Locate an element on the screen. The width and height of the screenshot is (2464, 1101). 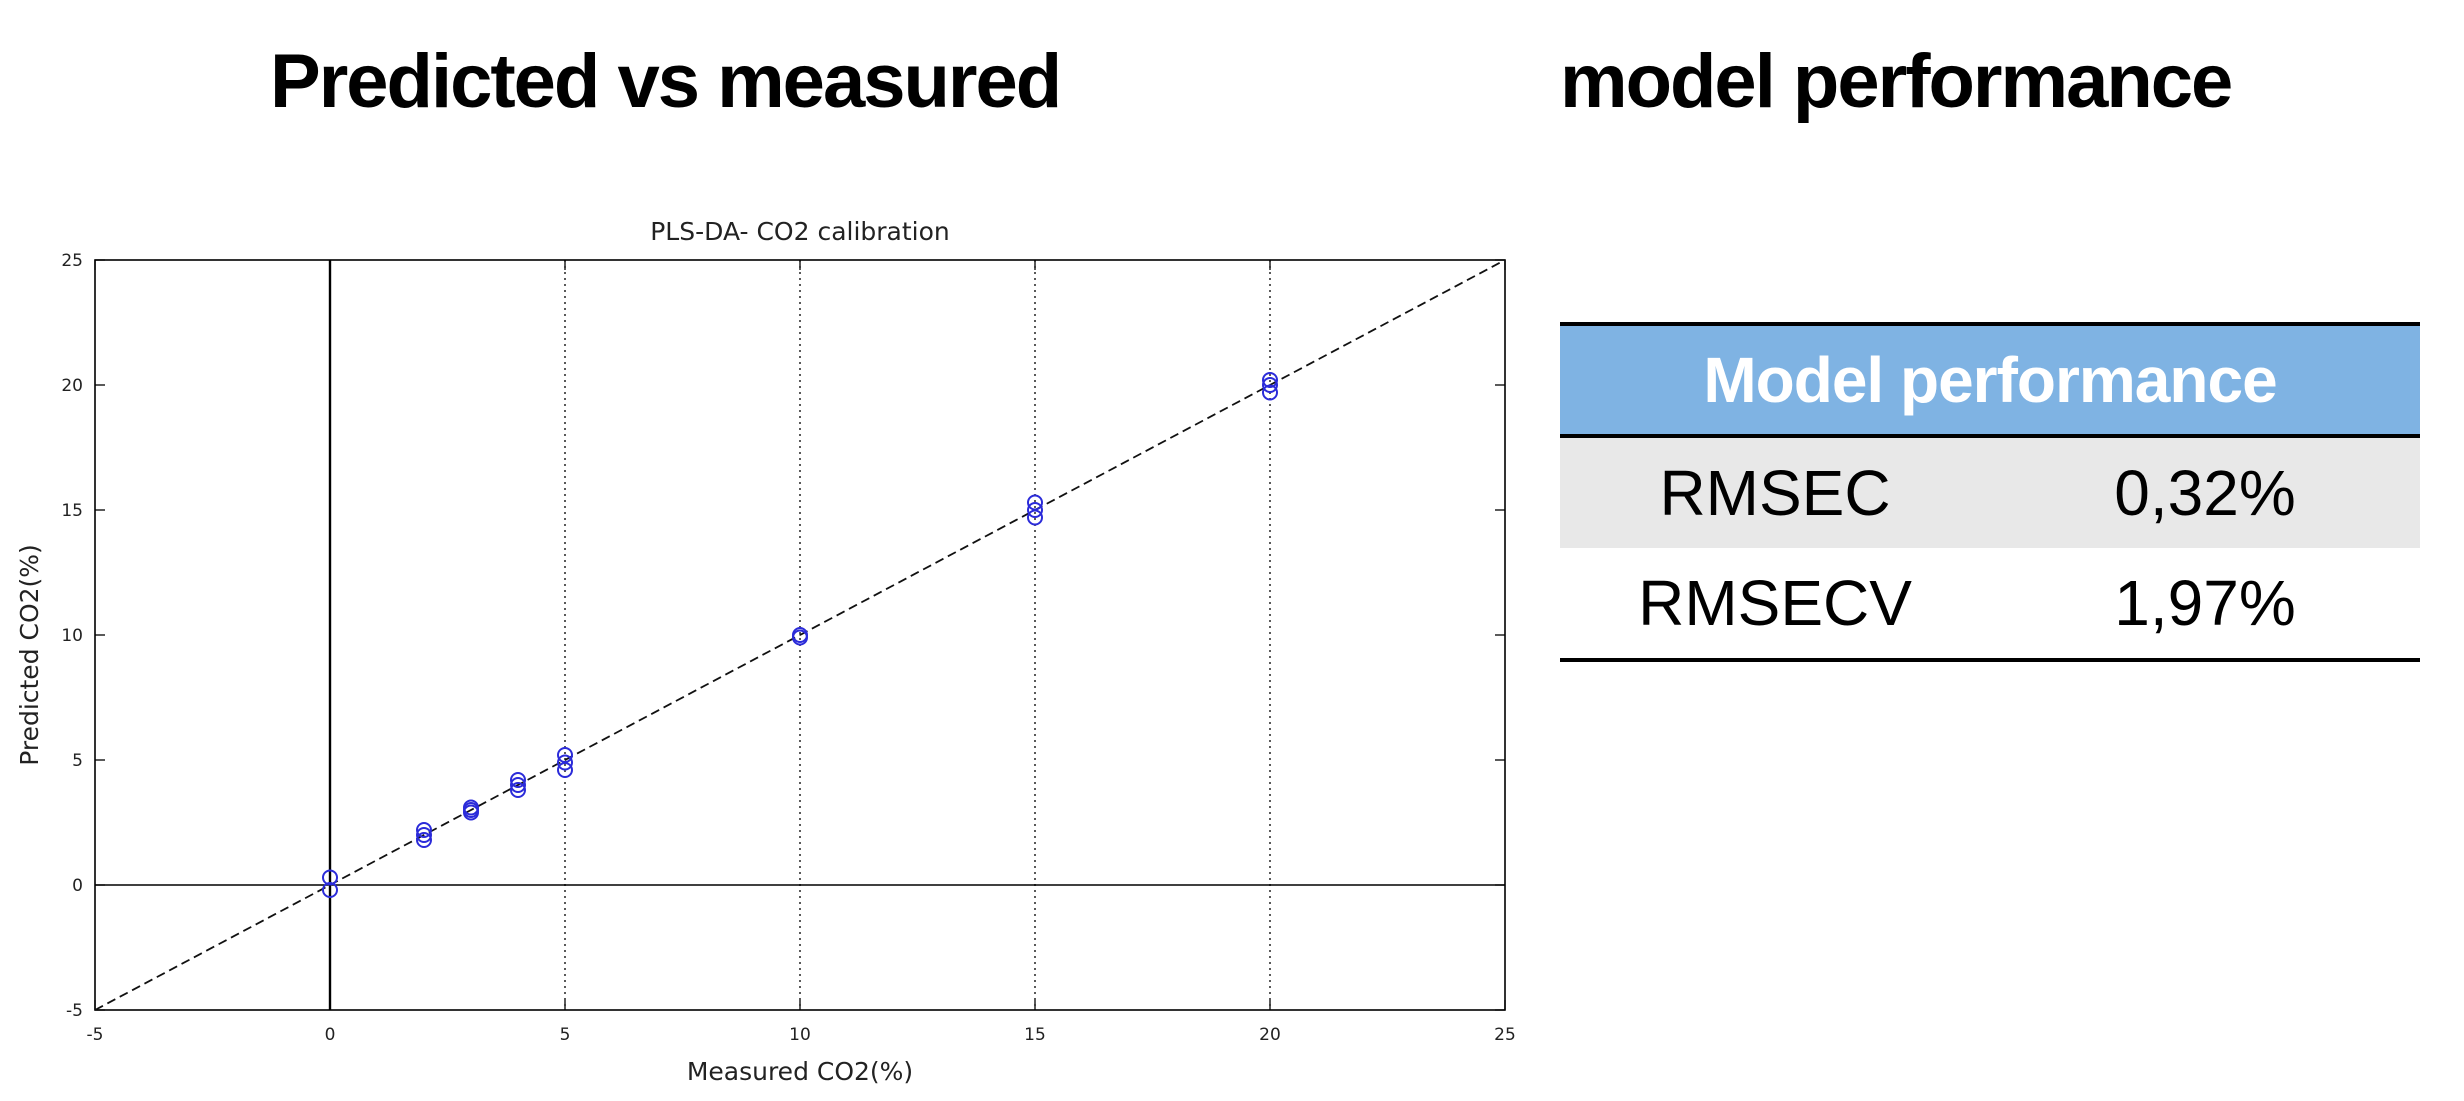
y-tick-label: 5 is located at coordinates (77, 761).